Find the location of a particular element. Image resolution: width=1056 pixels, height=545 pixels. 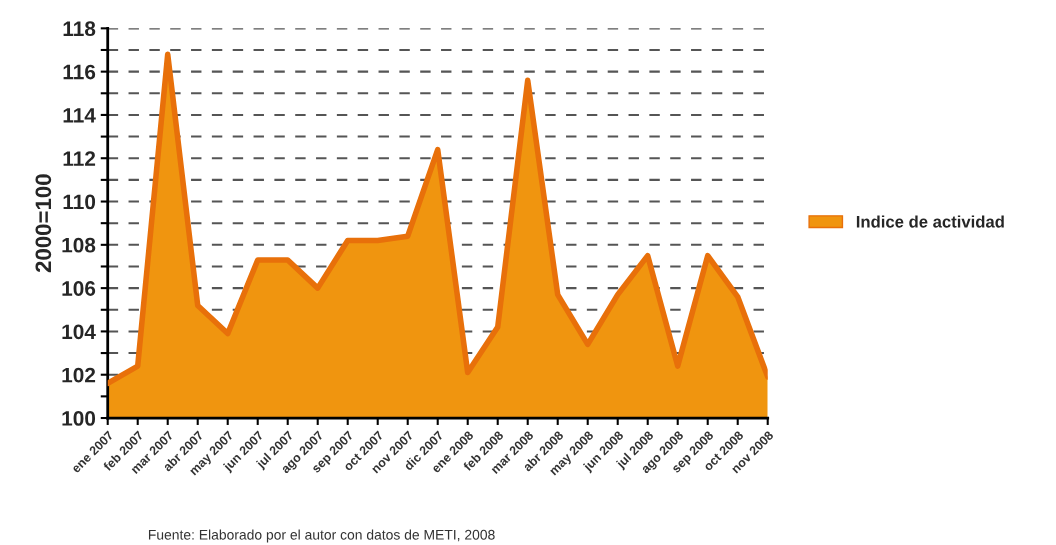

y-tick-label: 114 is located at coordinates (79, 115).